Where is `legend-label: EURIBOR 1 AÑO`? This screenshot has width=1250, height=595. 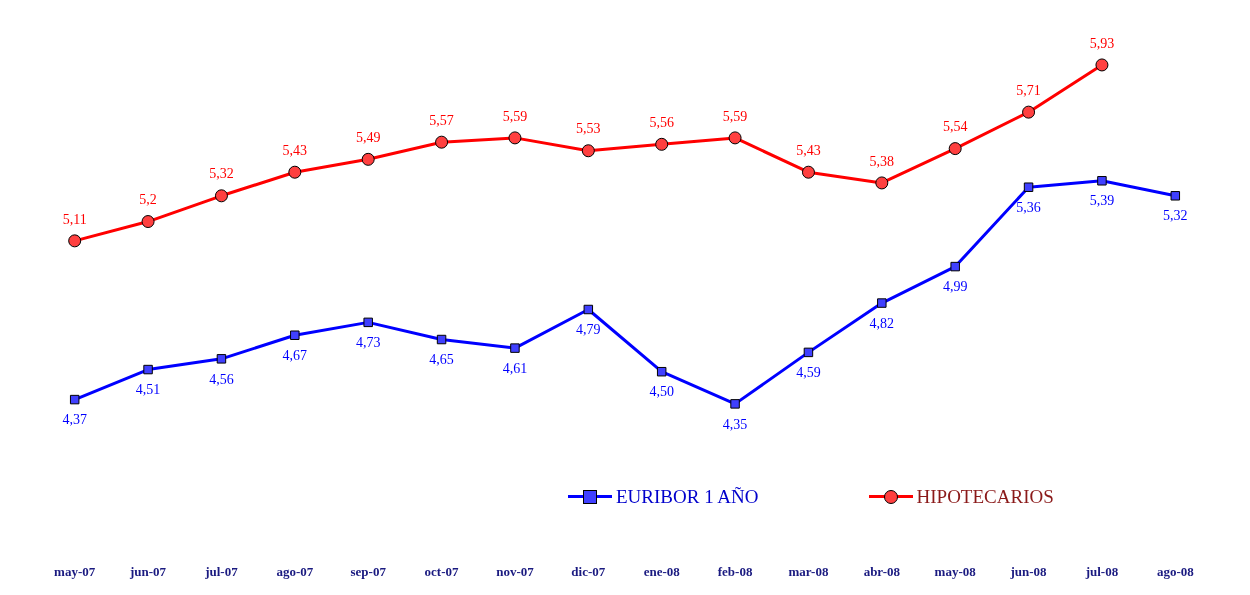
legend-label: EURIBOR 1 AÑO is located at coordinates (687, 497).